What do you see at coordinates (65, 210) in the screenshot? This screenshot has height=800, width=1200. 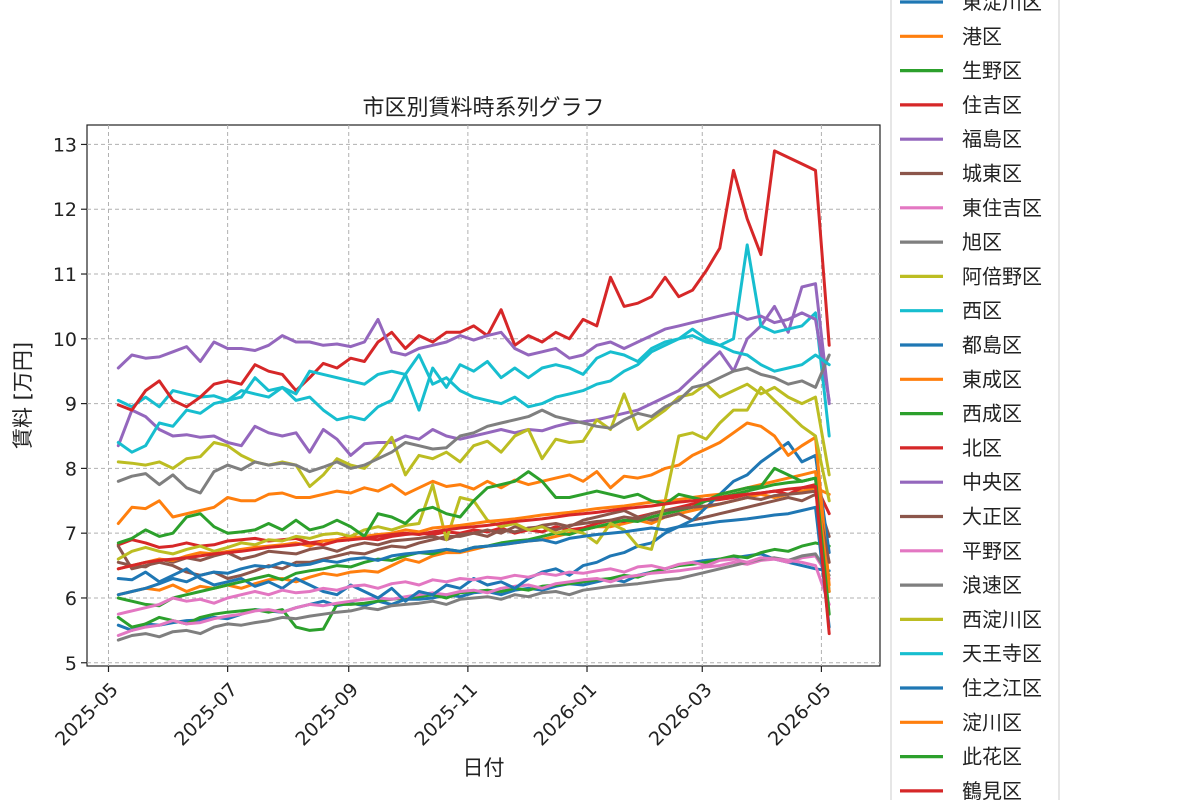 I see `y-tick-label: 12` at bounding box center [65, 210].